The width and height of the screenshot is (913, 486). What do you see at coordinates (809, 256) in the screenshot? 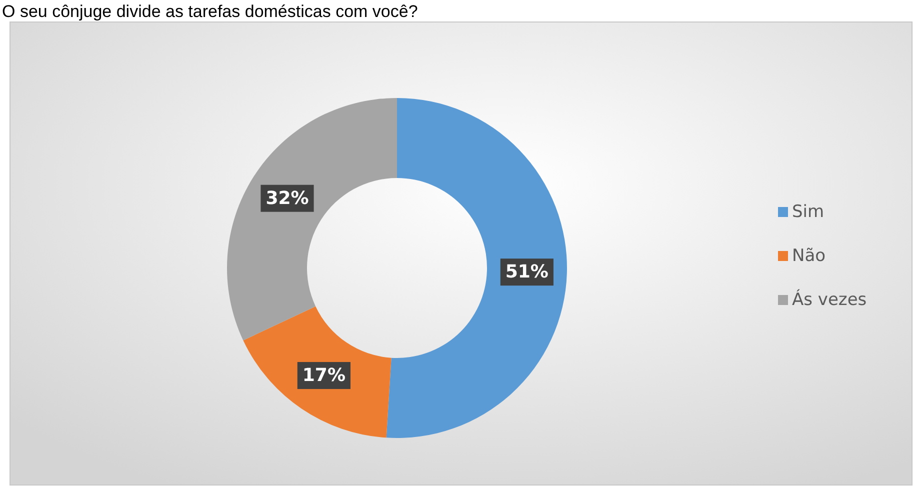
I see `legend-label: Não` at bounding box center [809, 256].